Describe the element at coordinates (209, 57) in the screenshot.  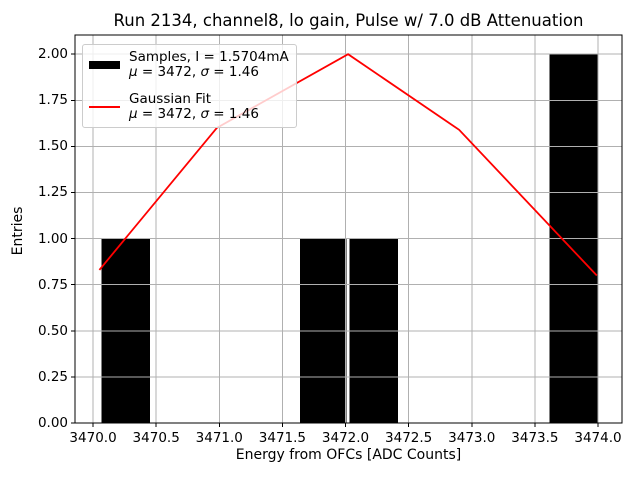
I see `legend-samples-label: Samples, I = 1.5704mA` at that location.